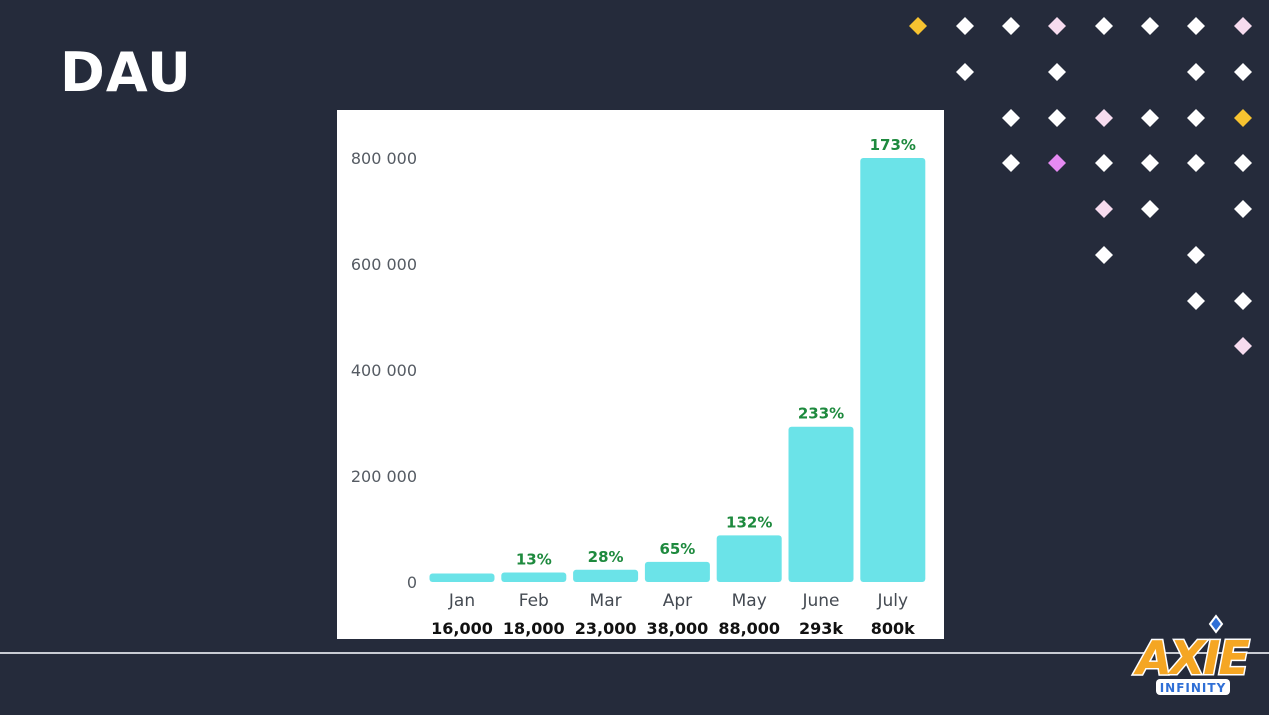 The image size is (1269, 715). Describe the element at coordinates (606, 557) in the screenshot. I see `growth-label: 28%` at that location.